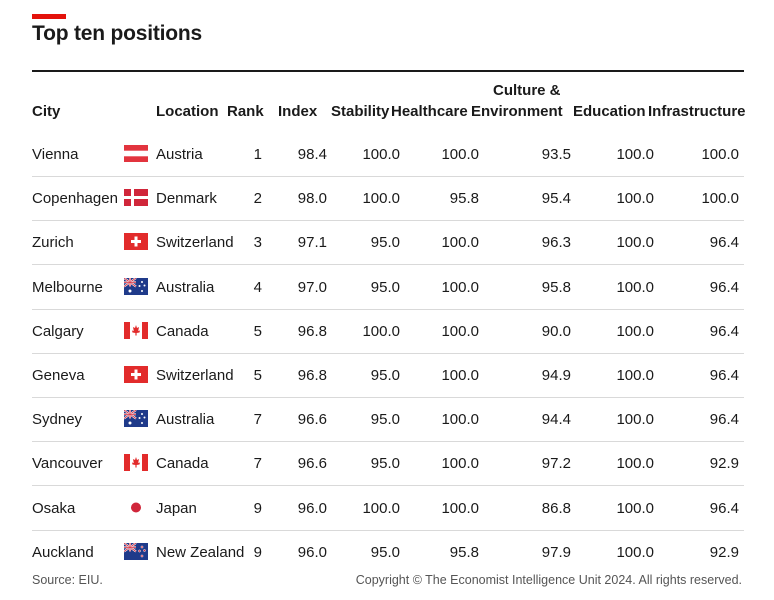  I want to click on japan-flag-icon, so click(136, 507).